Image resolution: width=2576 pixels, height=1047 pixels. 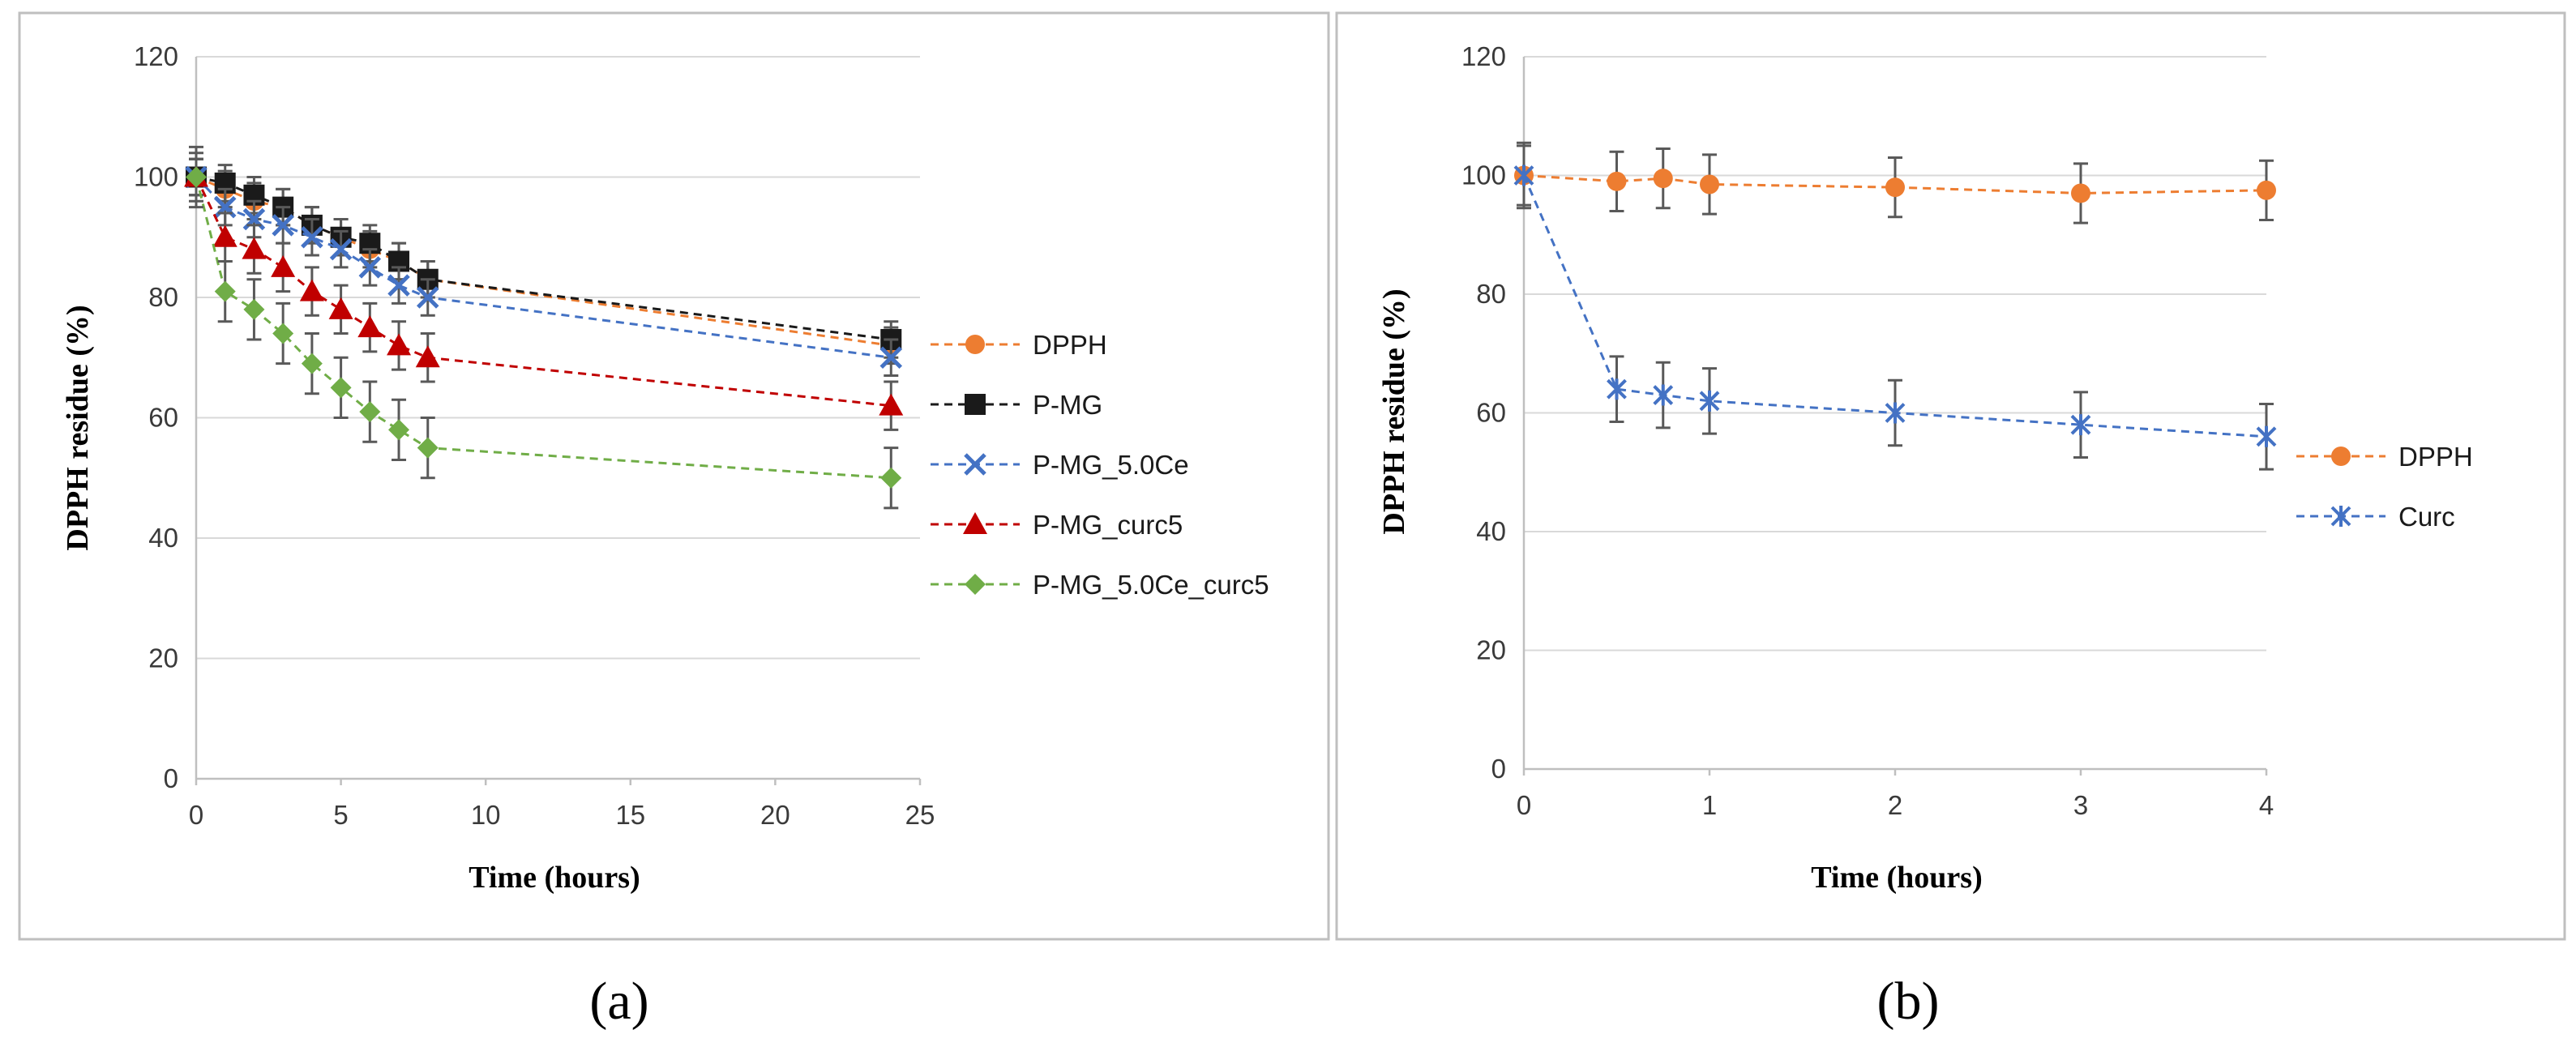 I want to click on panel-label-b: (b), so click(x=1908, y=1001).